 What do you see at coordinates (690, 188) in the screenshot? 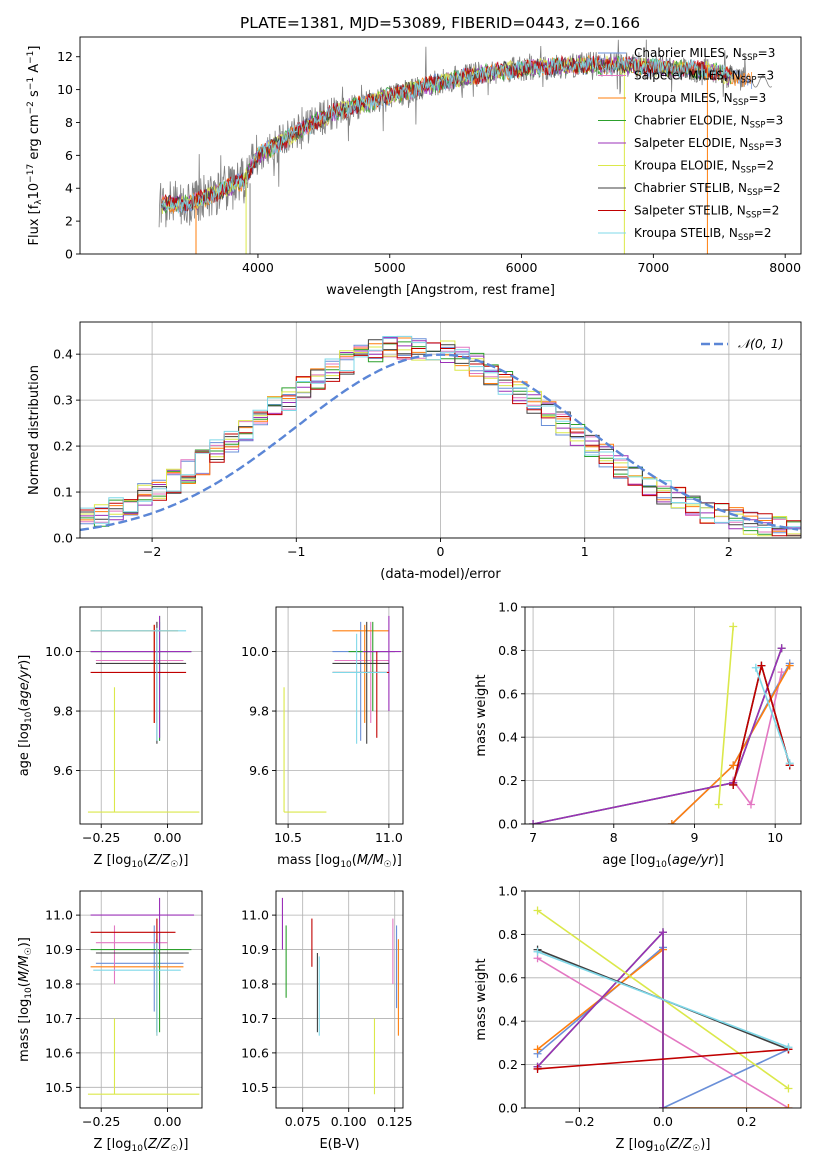
I see `legend-label-name: Chabrier STELIB, N` at bounding box center [690, 188].